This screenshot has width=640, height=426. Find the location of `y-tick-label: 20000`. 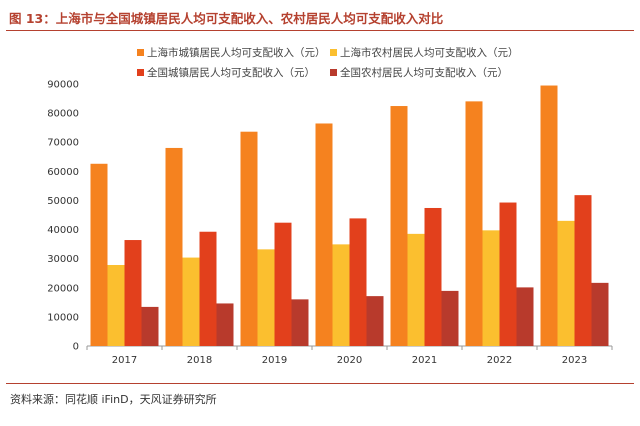

y-tick-label: 20000 is located at coordinates (63, 288).